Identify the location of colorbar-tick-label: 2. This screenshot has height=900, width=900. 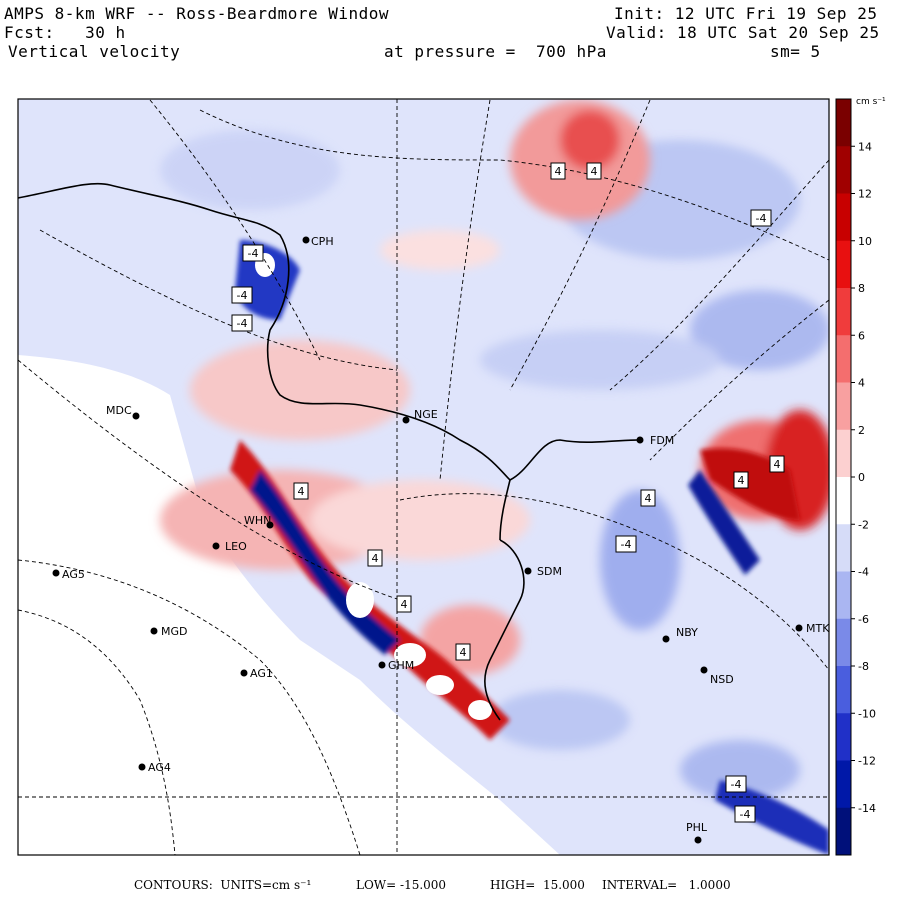
(861, 430).